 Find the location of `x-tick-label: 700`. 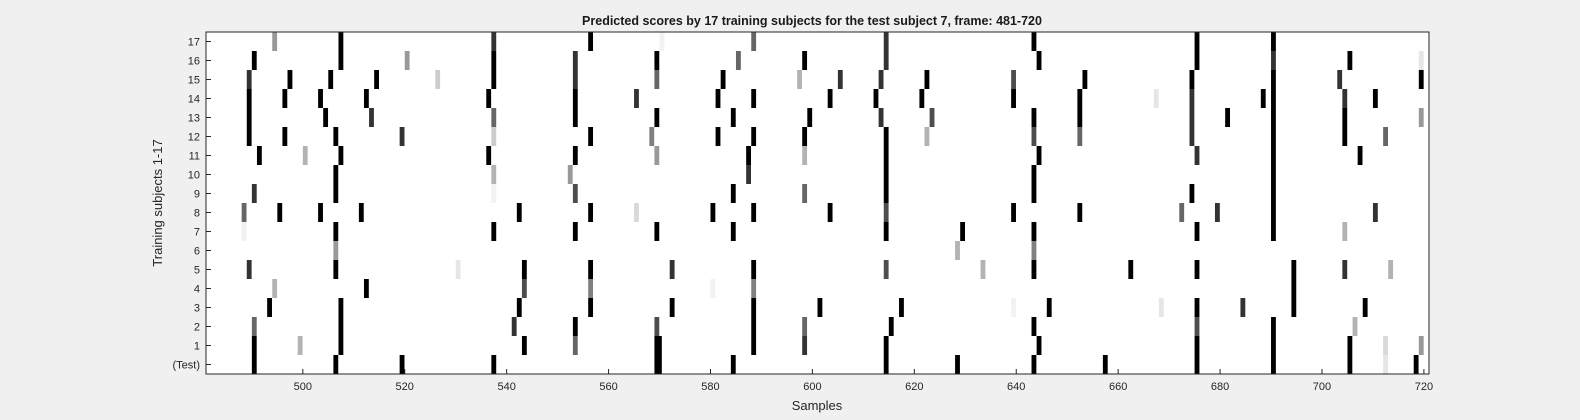

x-tick-label: 700 is located at coordinates (1322, 387).